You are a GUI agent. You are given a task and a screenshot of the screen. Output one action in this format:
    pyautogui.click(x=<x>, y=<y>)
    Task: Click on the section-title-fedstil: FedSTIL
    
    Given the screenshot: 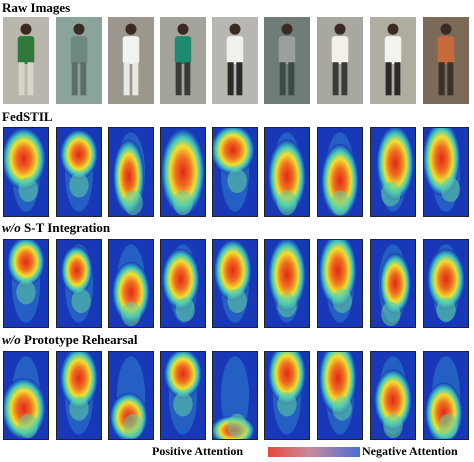 What is the action you would take?
    pyautogui.click(x=27, y=117)
    